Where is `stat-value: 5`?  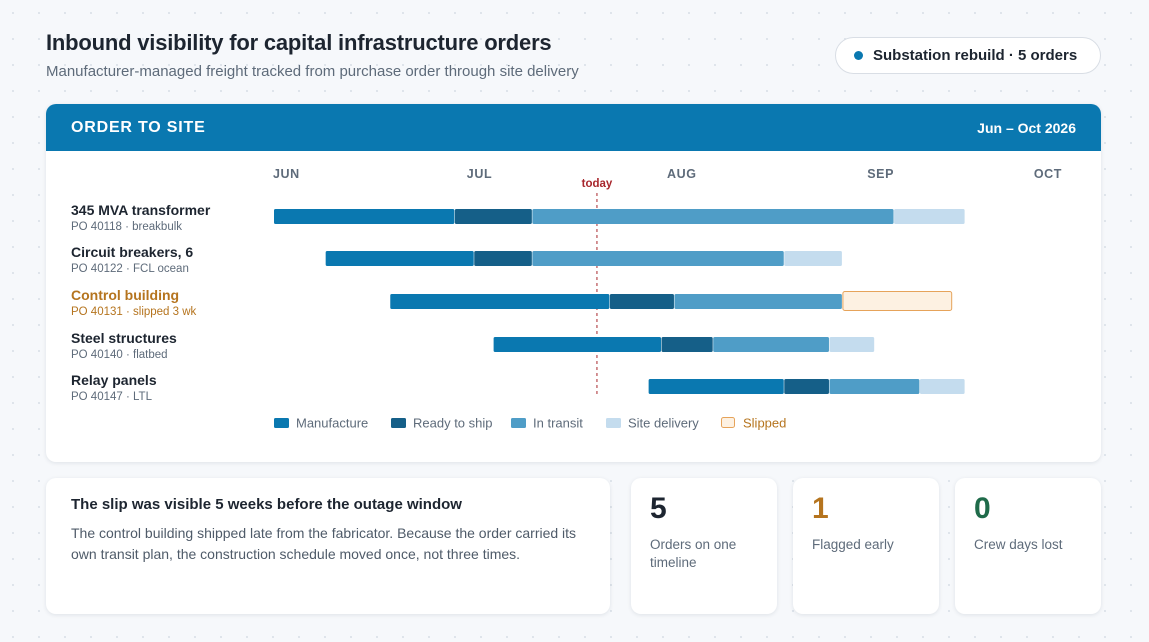
stat-value: 5 is located at coordinates (658, 508).